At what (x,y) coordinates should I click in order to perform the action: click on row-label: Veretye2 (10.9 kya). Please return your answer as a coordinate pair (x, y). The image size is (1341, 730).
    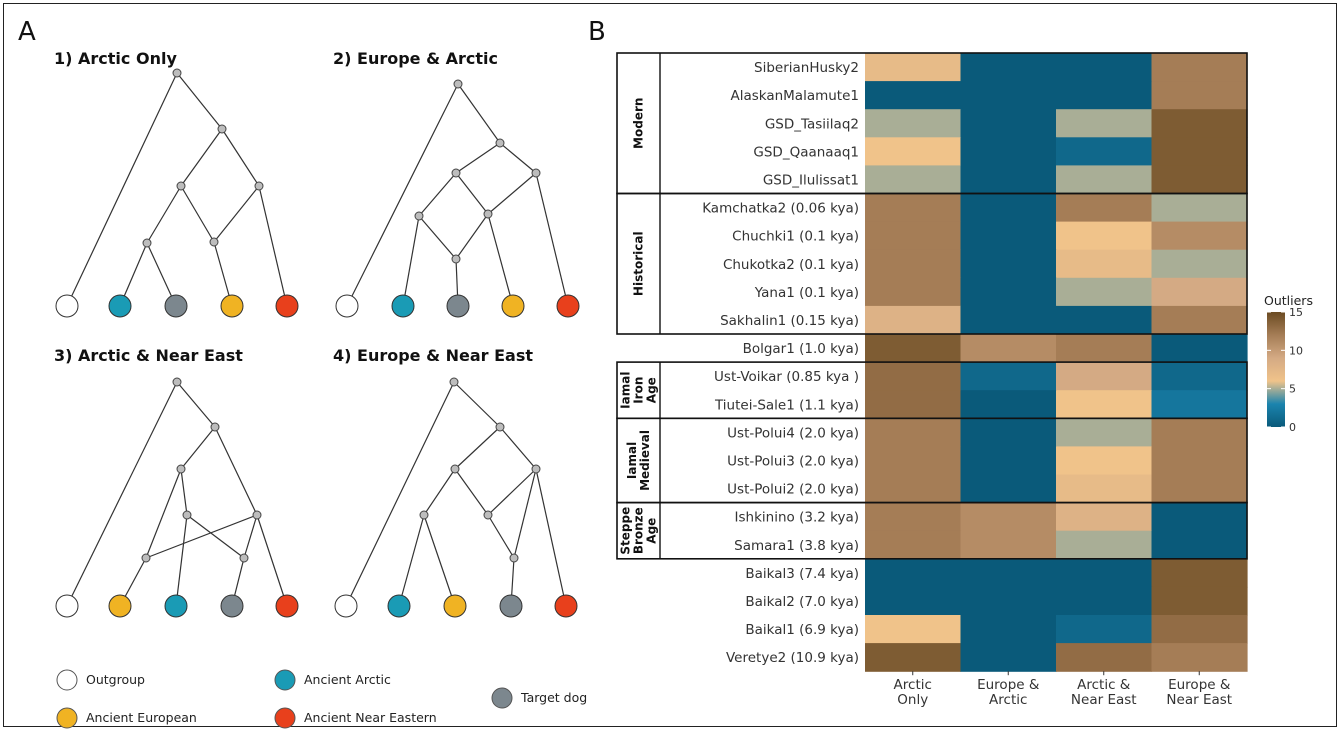
    Looking at the image, I should click on (792, 658).